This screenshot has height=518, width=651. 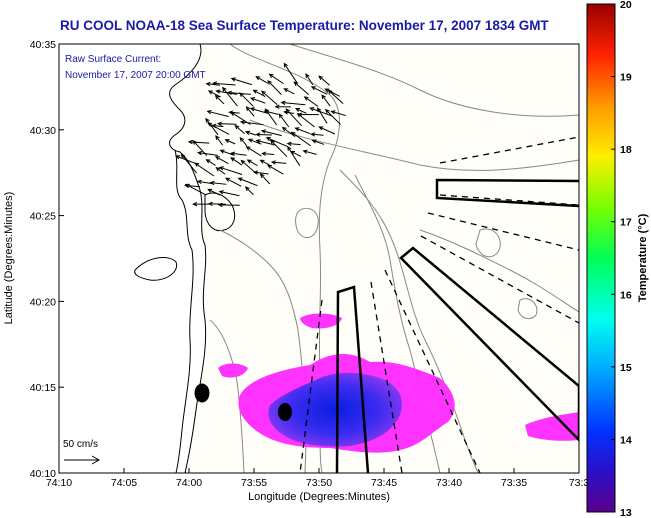 What do you see at coordinates (626, 5) in the screenshot?
I see `colorbar-tick-label: 20` at bounding box center [626, 5].